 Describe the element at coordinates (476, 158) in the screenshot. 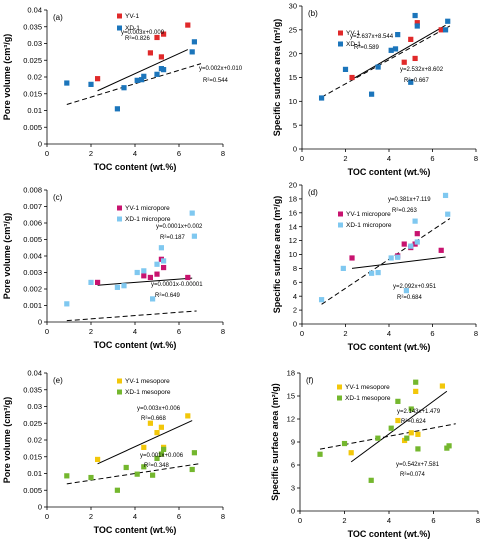

I see `x-tick-label: 8` at that location.